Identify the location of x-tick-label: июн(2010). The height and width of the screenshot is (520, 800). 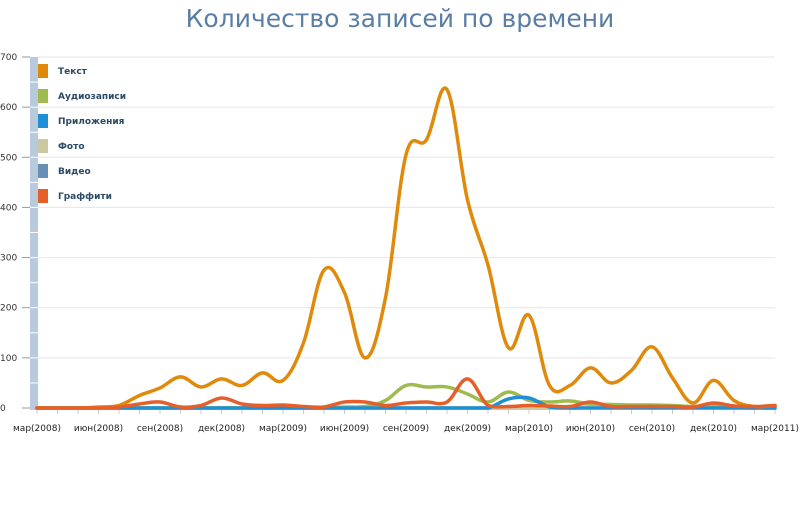
(590, 429).